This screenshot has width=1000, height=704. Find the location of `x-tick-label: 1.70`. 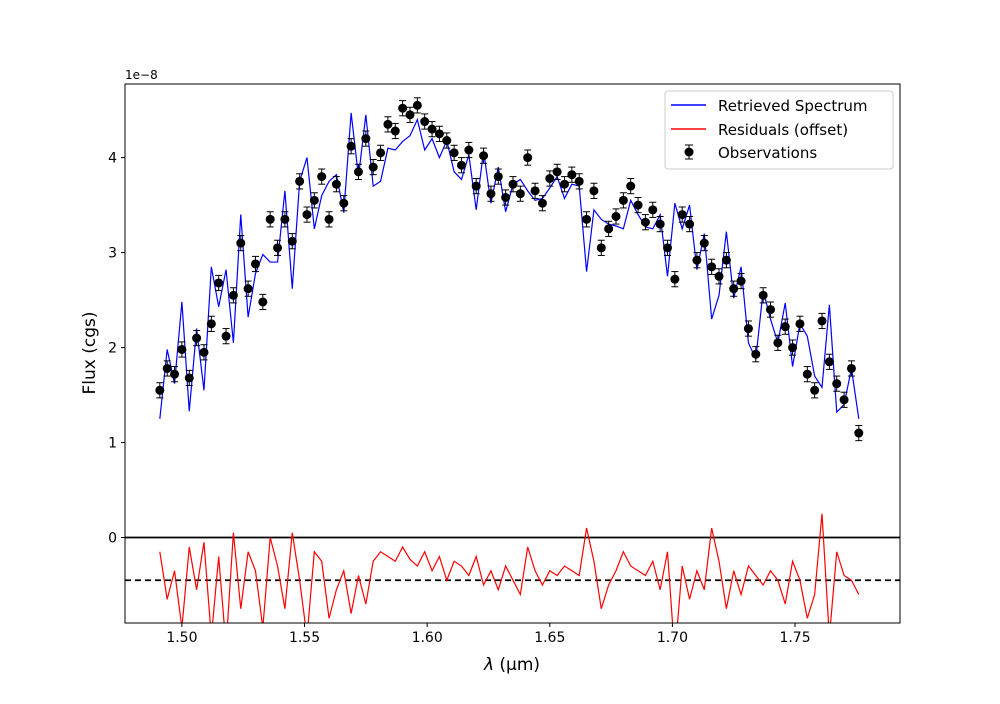

x-tick-label: 1.70 is located at coordinates (672, 638).